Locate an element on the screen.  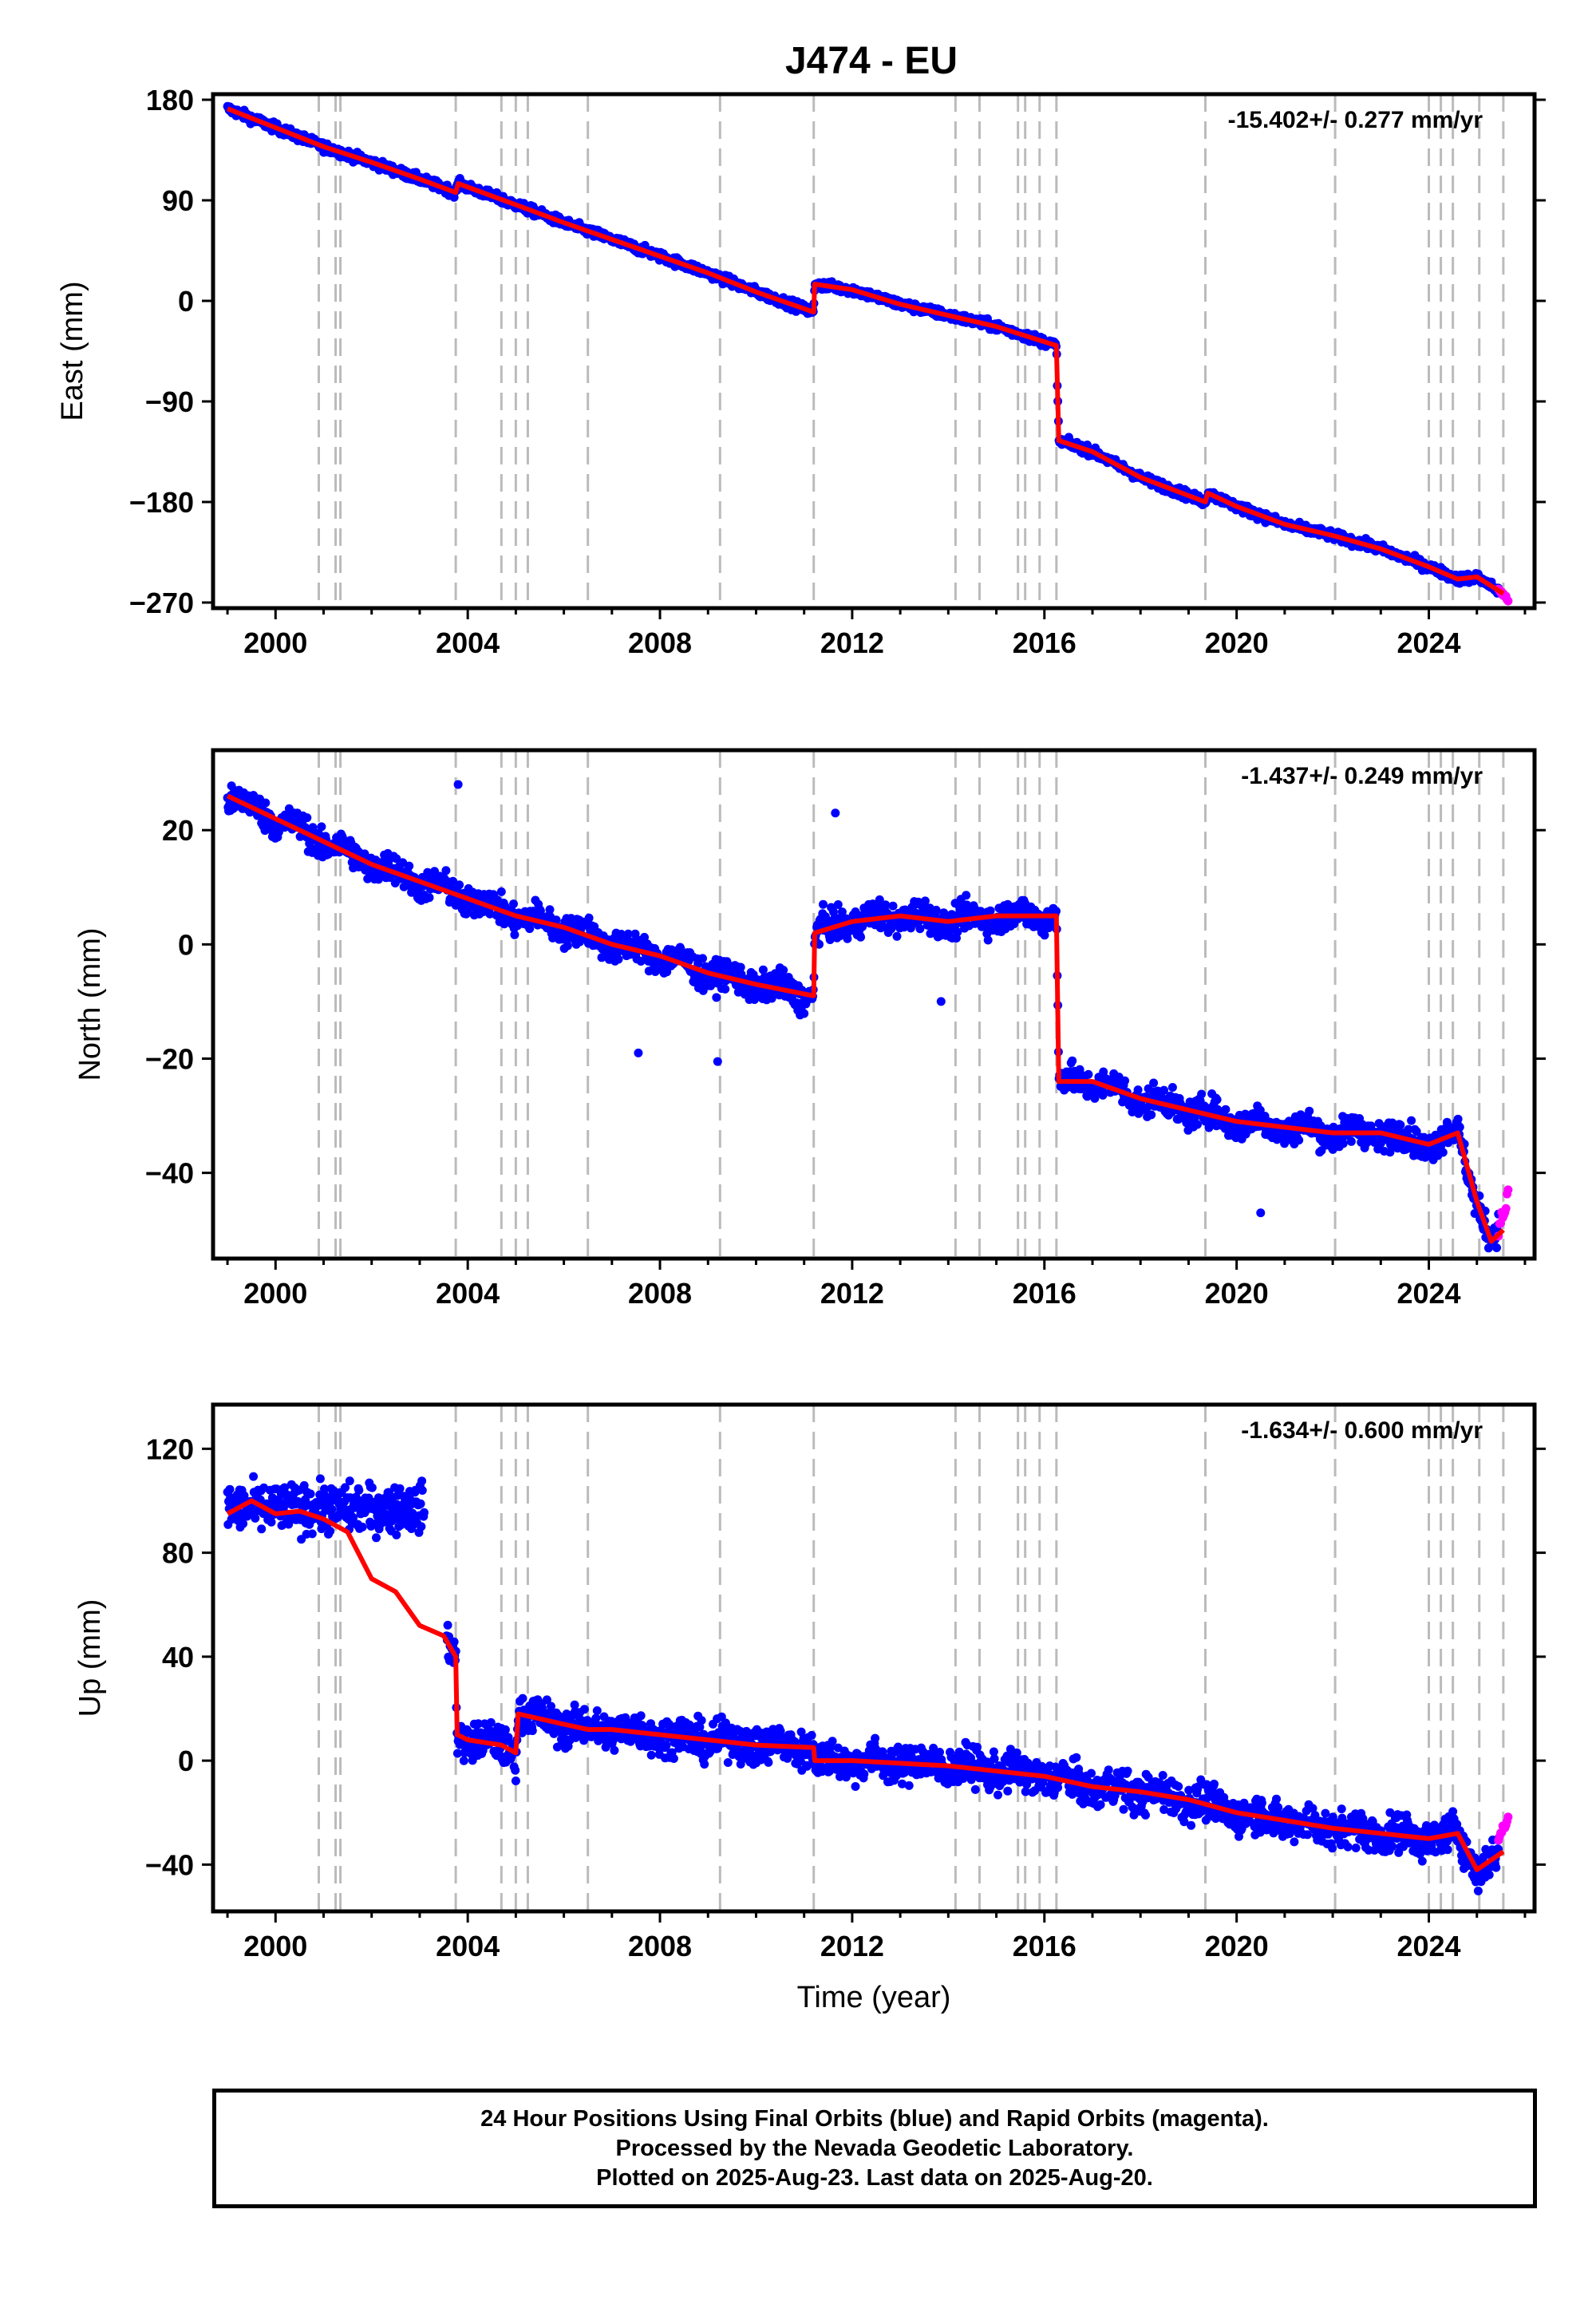
y-axis-label: North (mm) is located at coordinates (90, 1004).